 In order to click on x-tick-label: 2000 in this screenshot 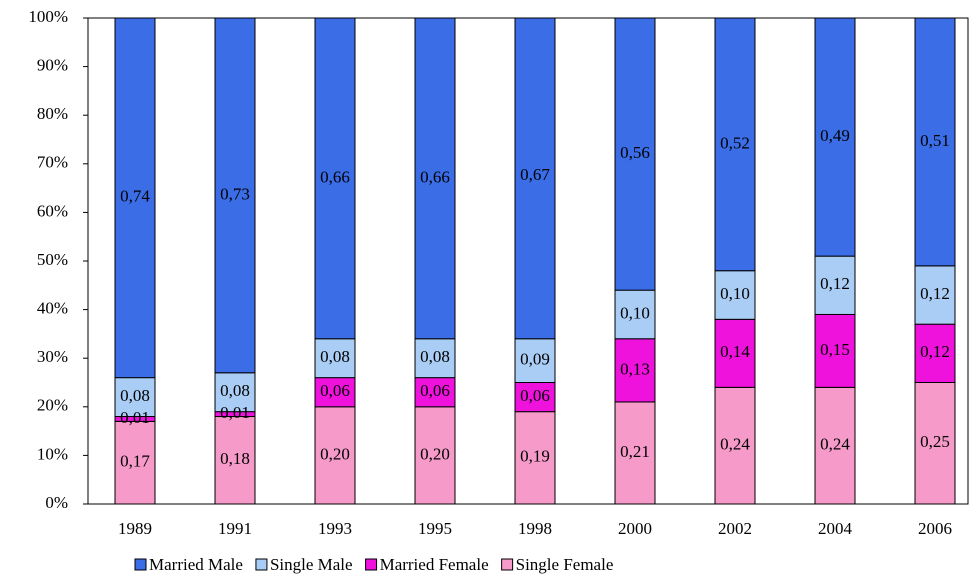, I will do `click(635, 528)`.